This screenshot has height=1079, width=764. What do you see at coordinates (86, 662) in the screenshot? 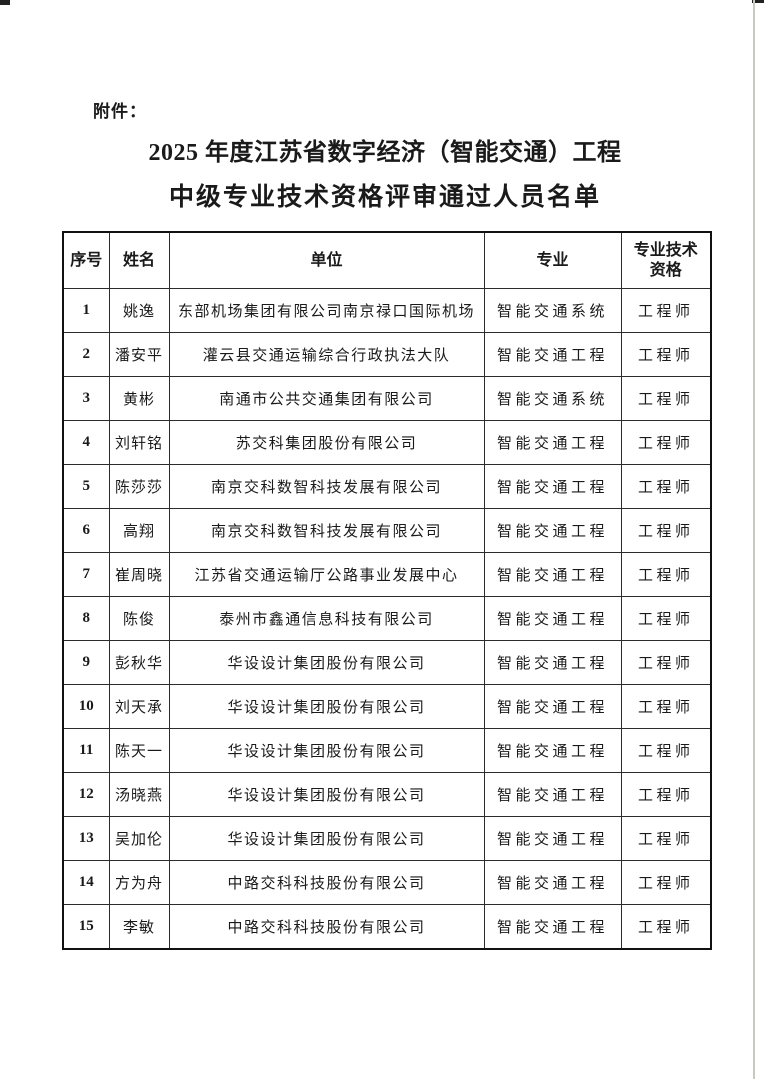
I see `row-number-cell: 9` at bounding box center [86, 662].